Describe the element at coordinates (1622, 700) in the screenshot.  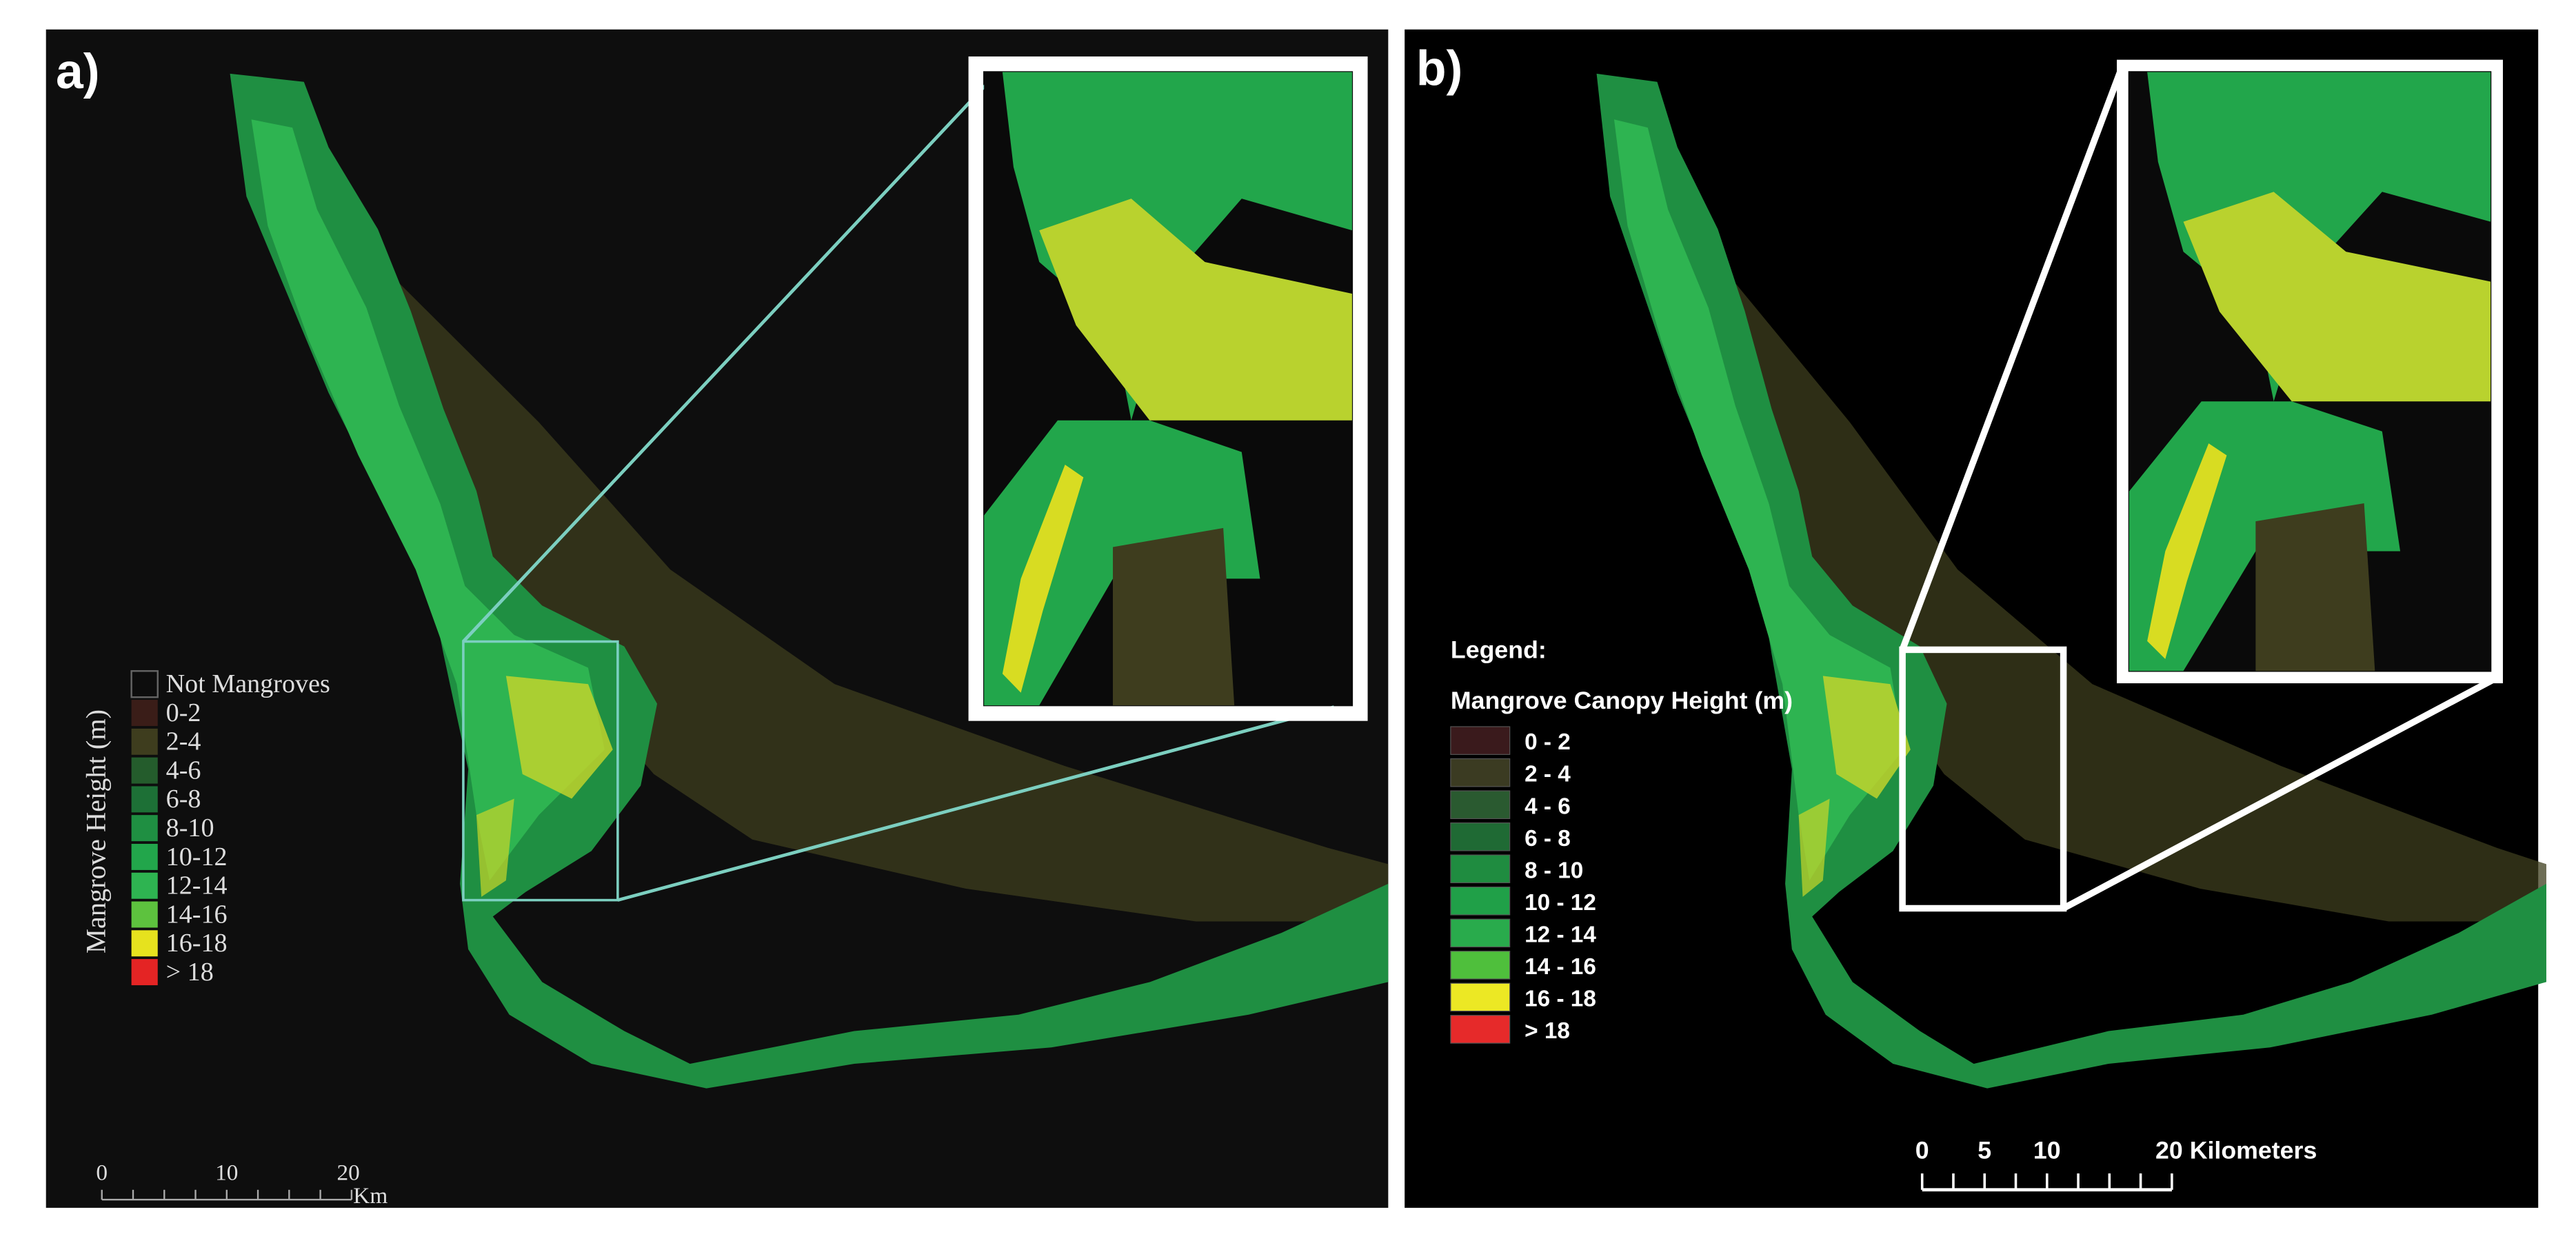
I see `legend-title: Mangrove Canopy Height (m)` at that location.